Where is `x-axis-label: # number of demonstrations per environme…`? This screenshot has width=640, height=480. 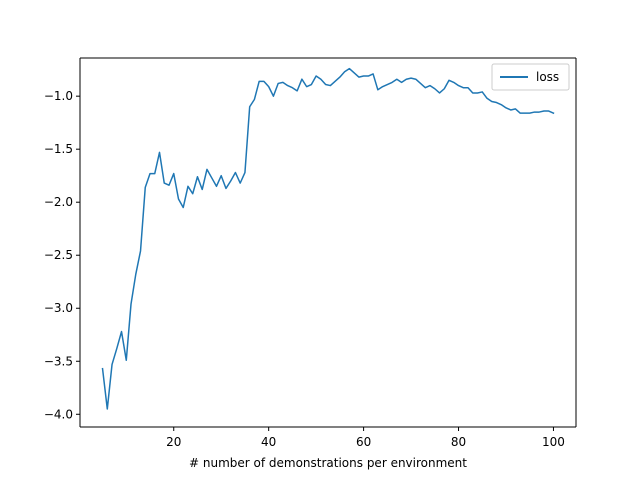
x-axis-label: # number of demonstrations per environme… is located at coordinates (328, 463).